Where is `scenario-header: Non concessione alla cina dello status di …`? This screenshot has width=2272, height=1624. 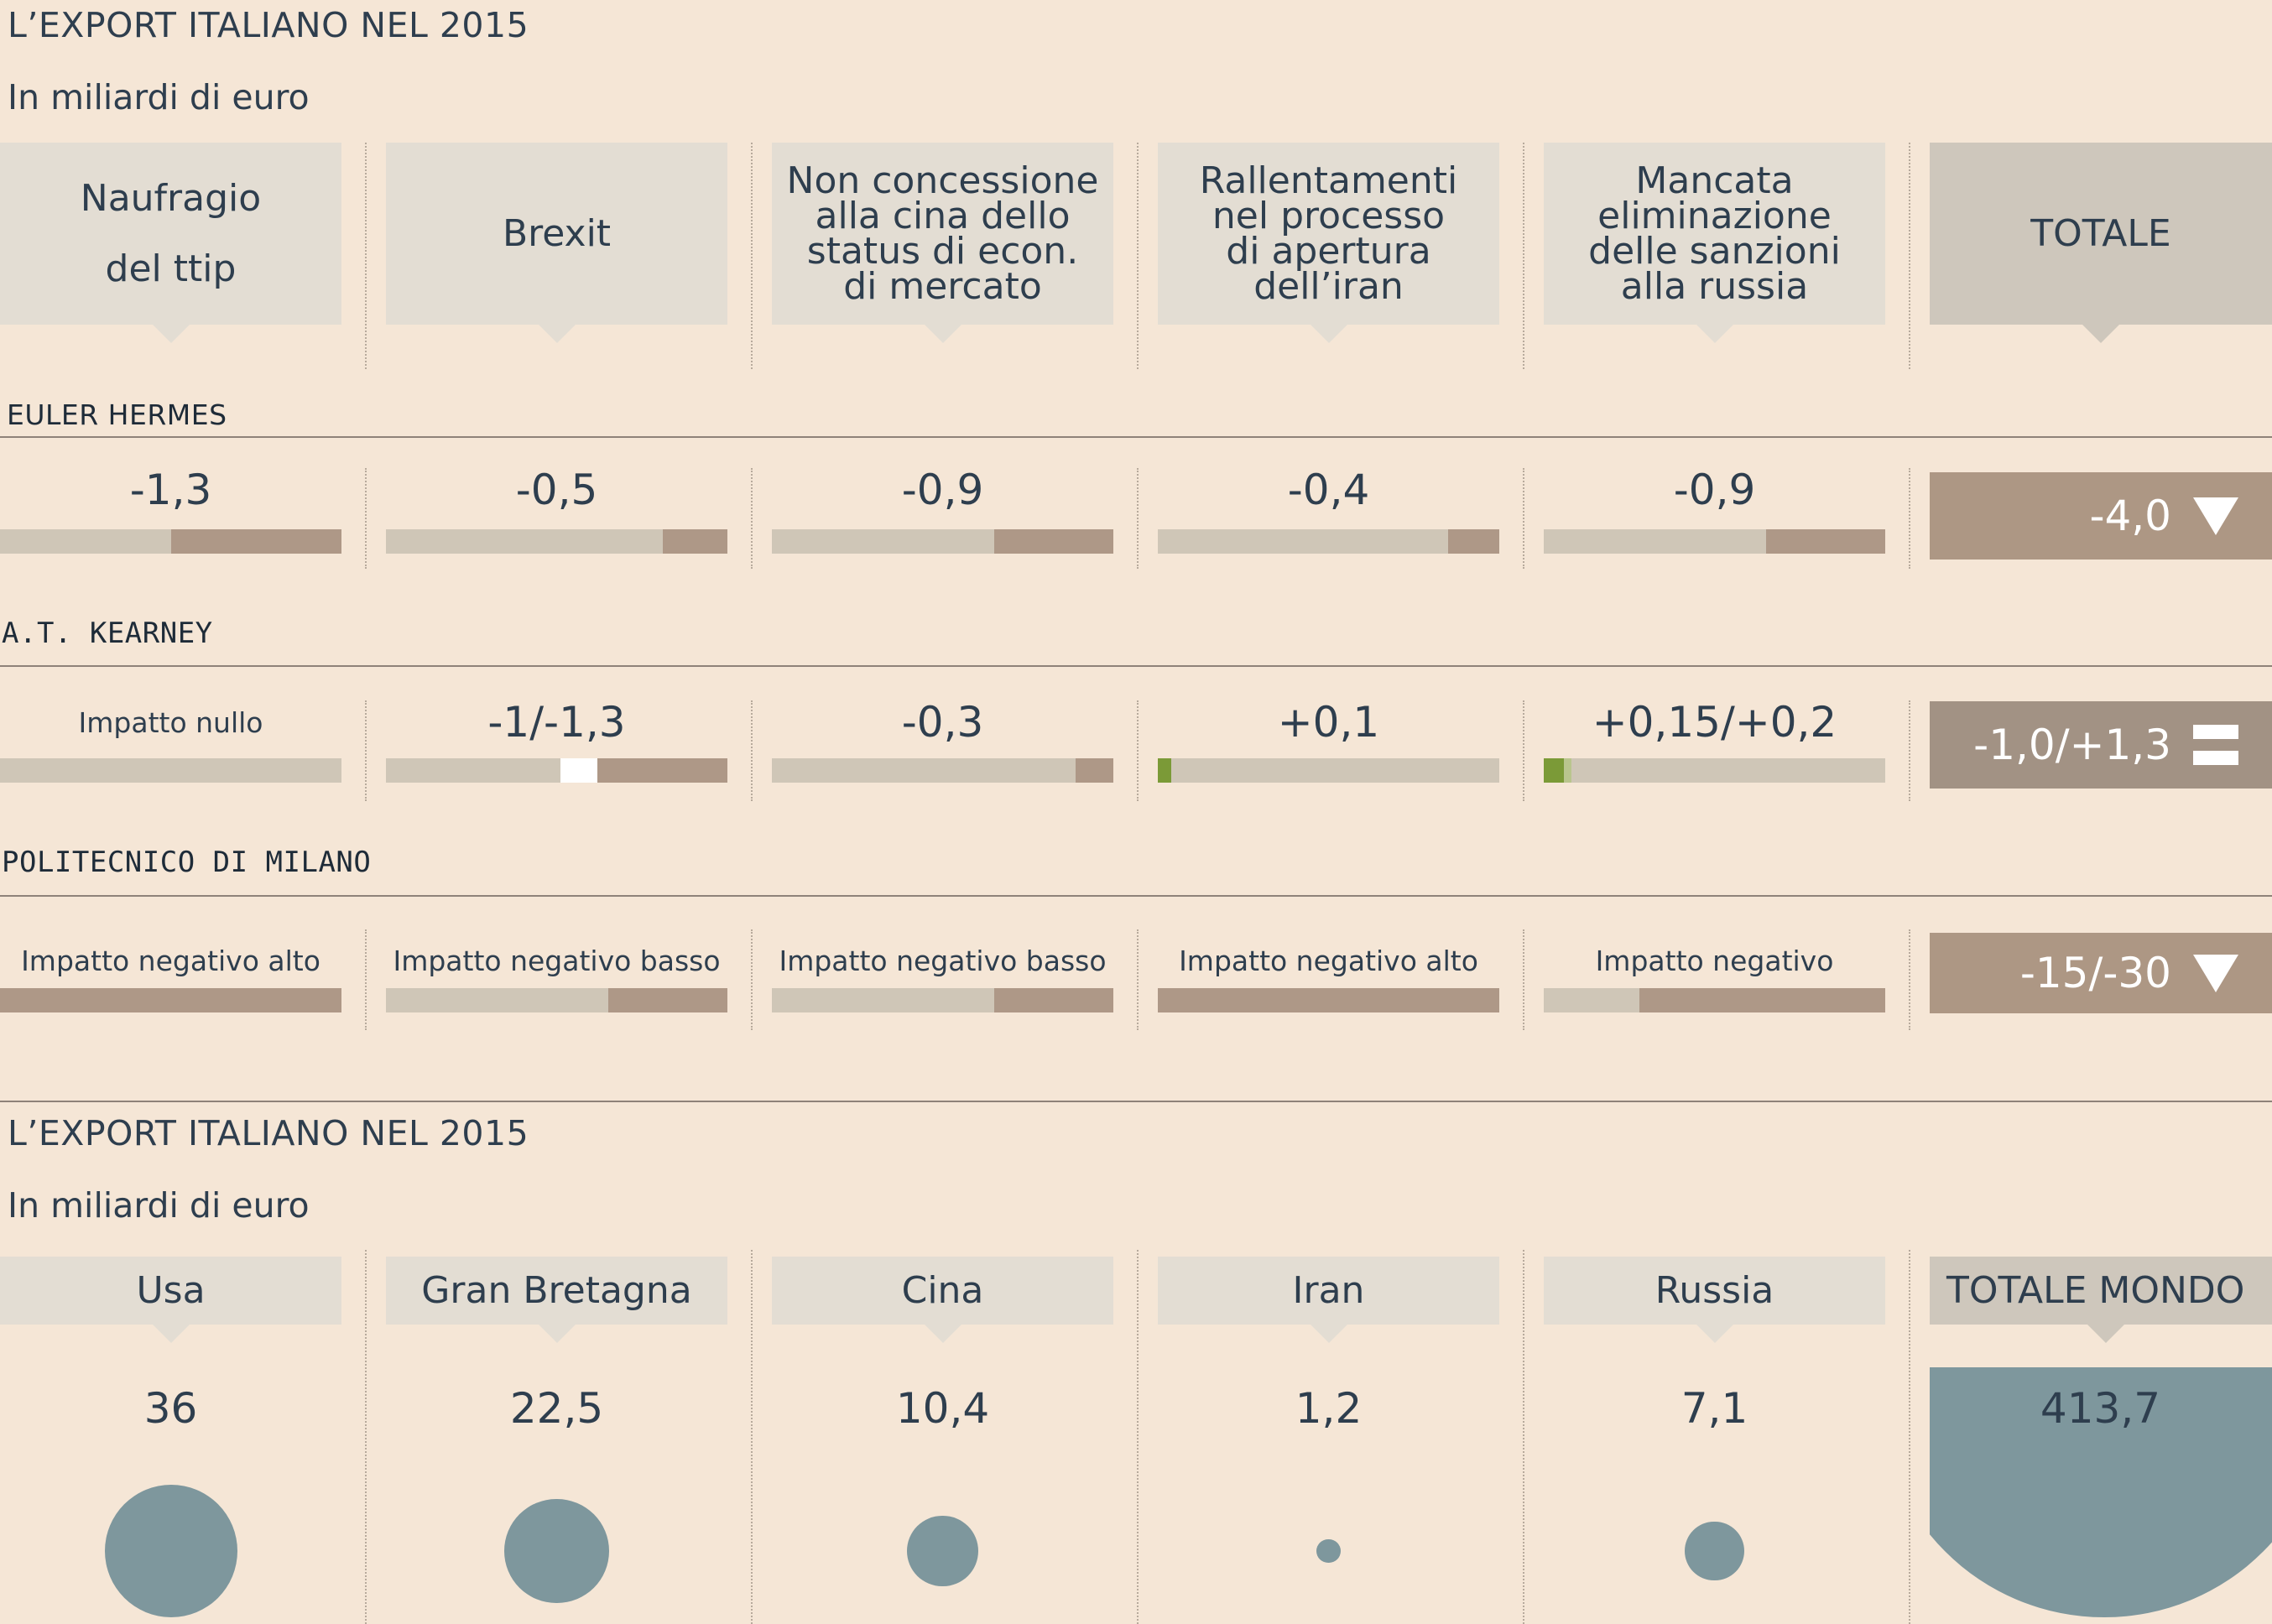
scenario-header: Non concessione alla cina dello status di … is located at coordinates (942, 243).